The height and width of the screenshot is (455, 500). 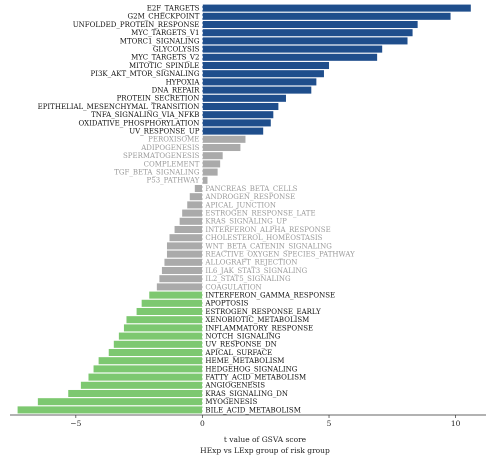 What do you see at coordinates (268, 246) in the screenshot?
I see `label-wnt-beta-catenin-signaling: WNT_BETA_CATENIN_SIGNALING` at bounding box center [268, 246].